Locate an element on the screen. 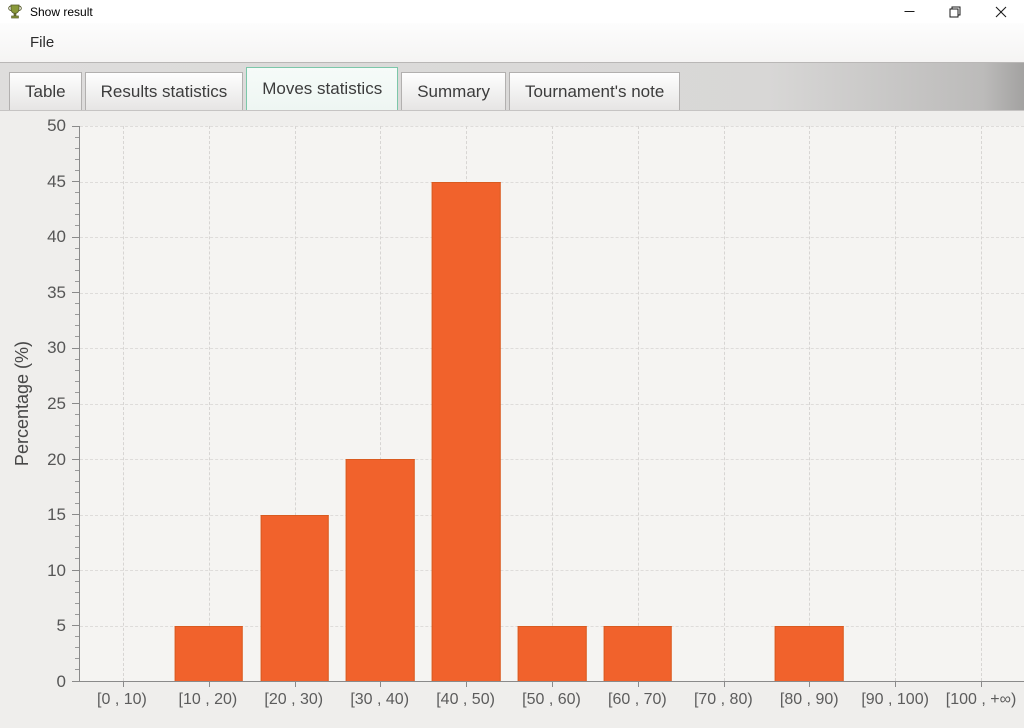  title-bar: Show result is located at coordinates (512, 11).